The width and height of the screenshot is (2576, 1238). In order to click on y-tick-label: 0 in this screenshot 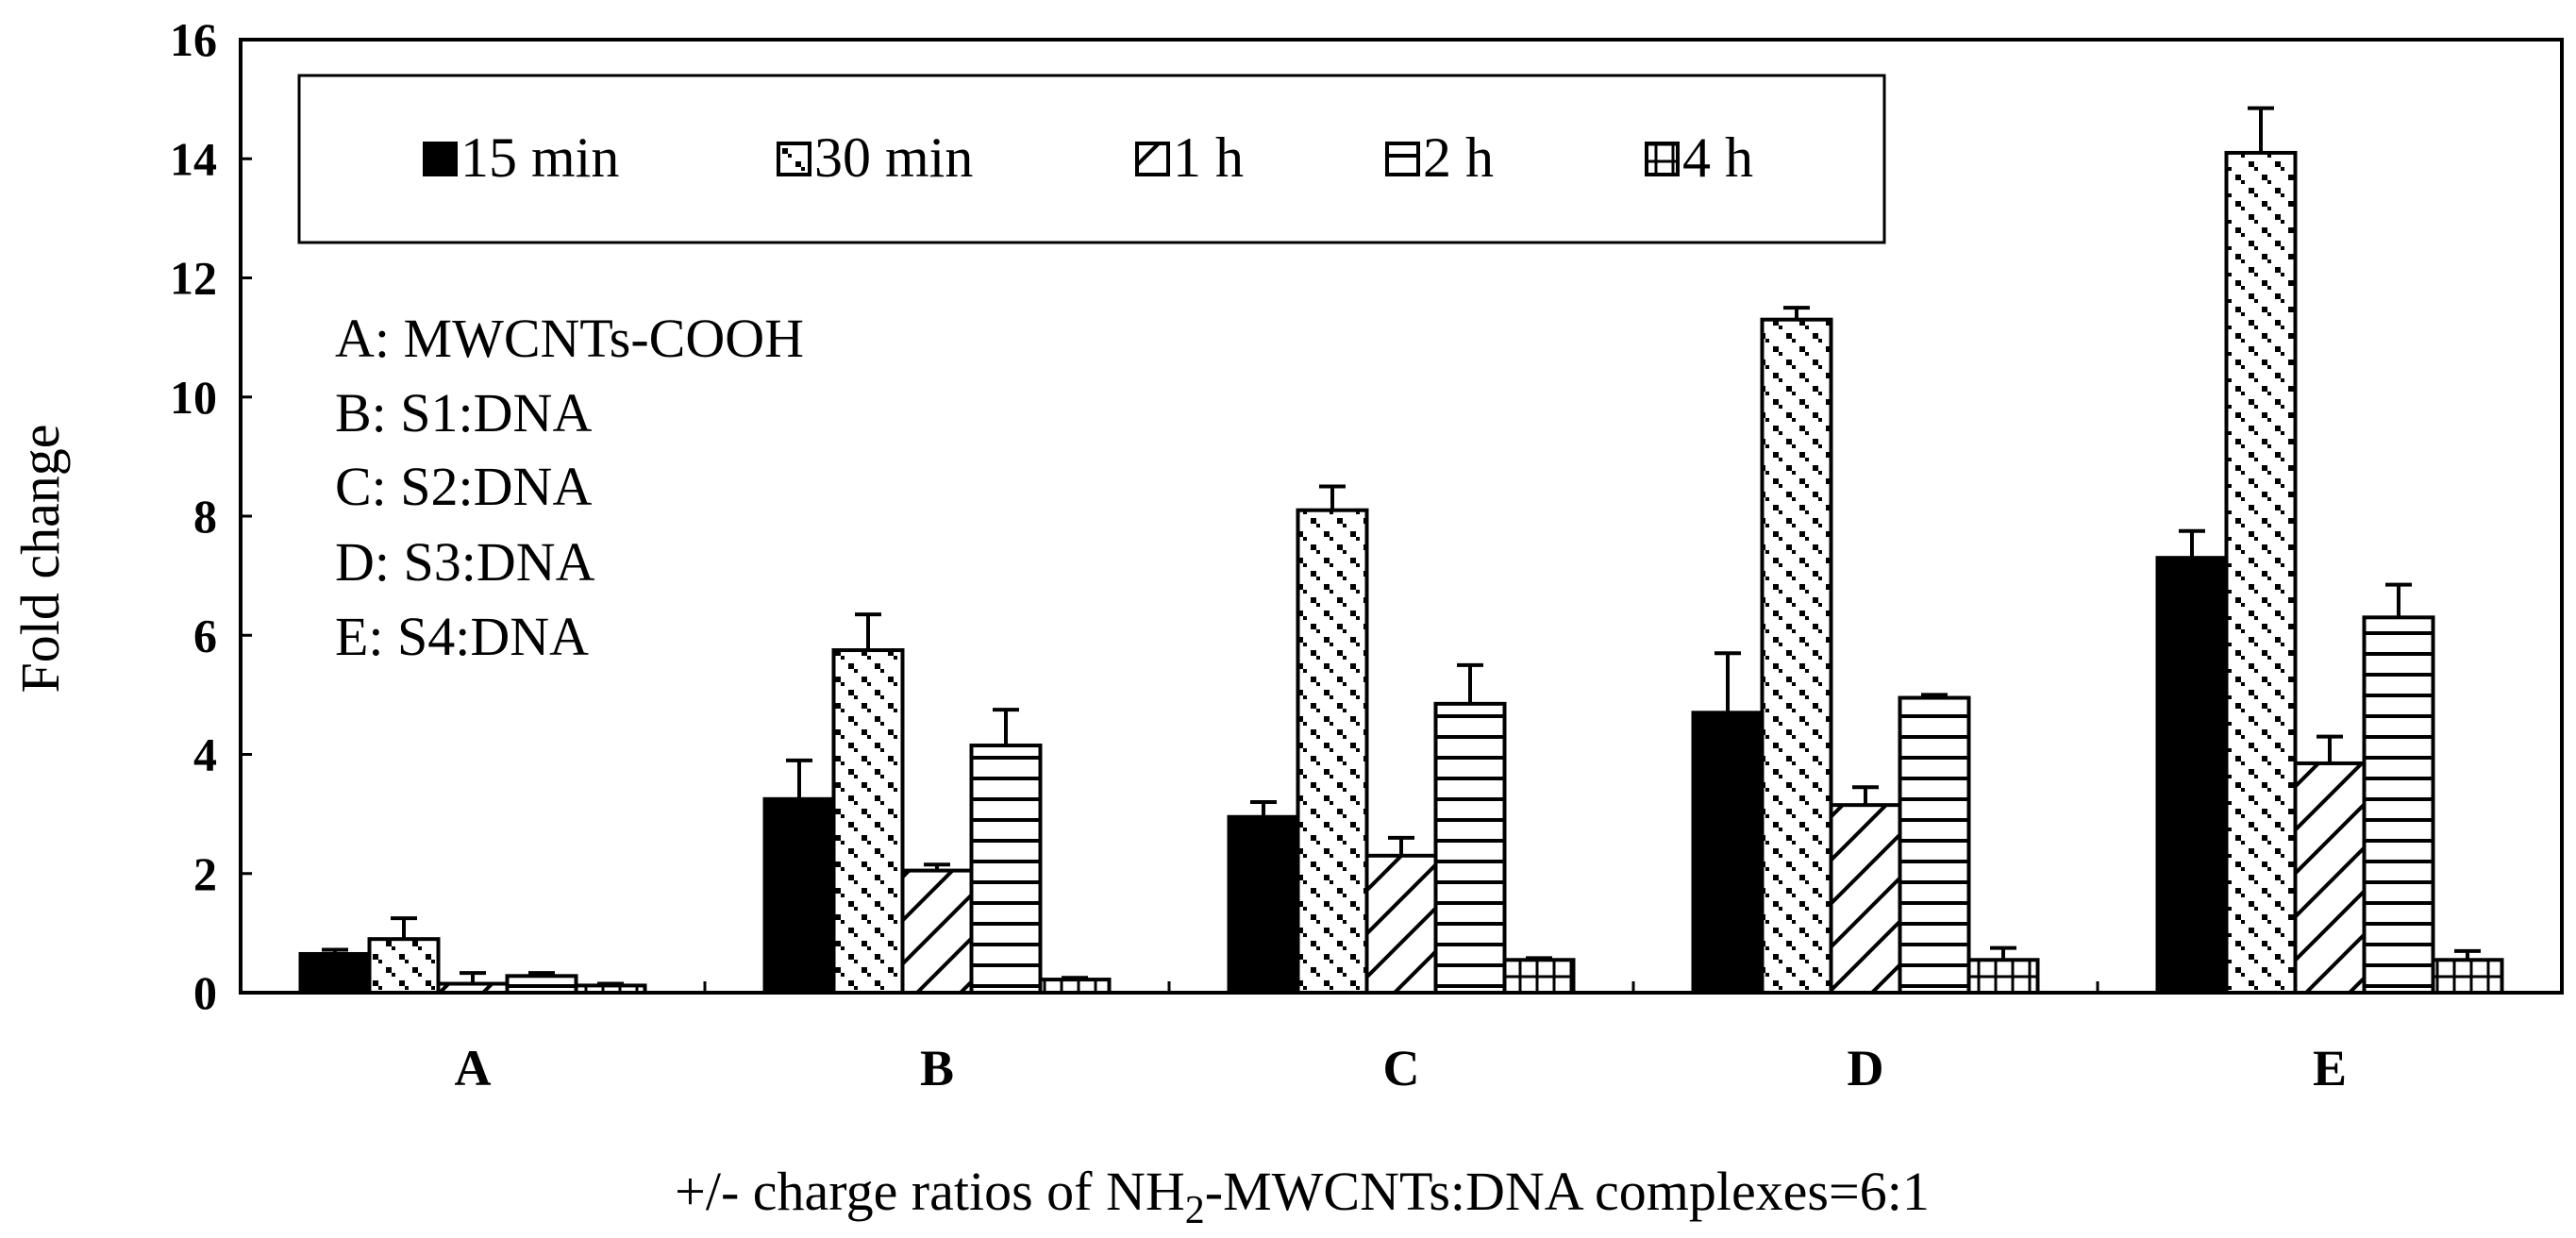, I will do `click(205, 992)`.